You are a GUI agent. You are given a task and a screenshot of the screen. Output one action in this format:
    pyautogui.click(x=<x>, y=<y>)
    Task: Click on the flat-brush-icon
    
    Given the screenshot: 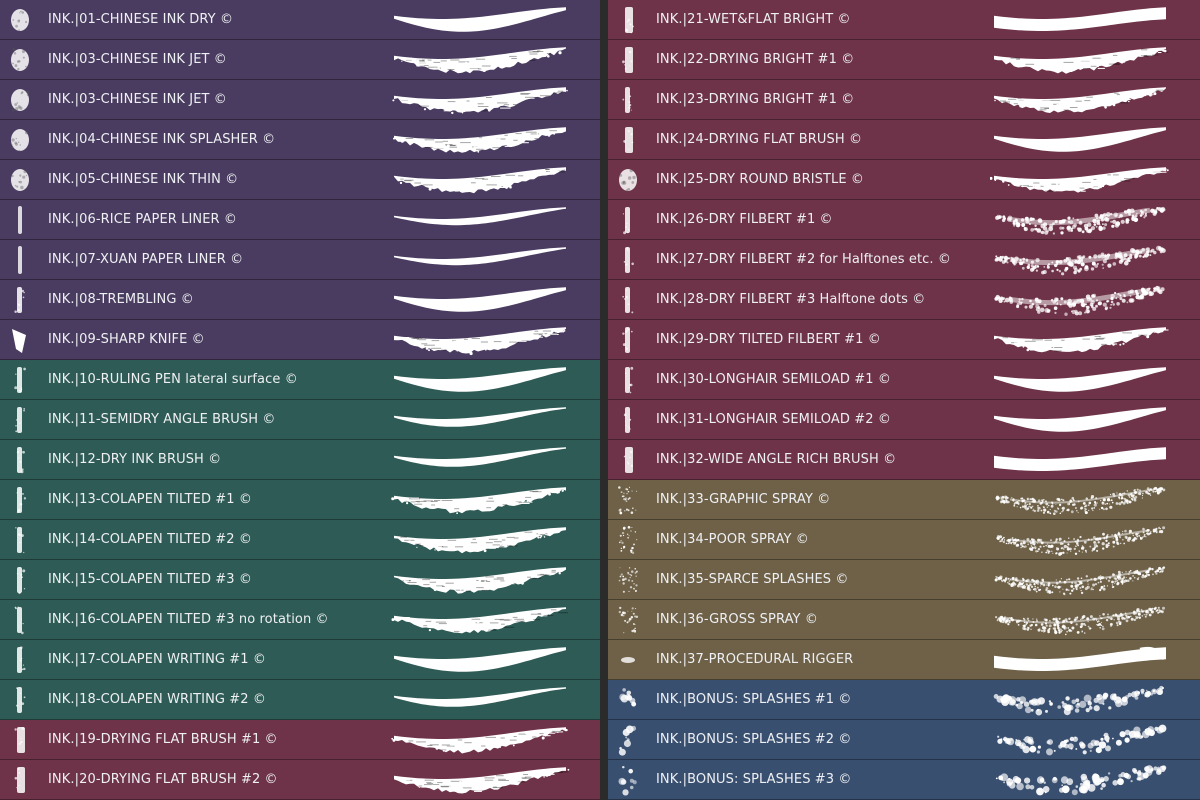 What is the action you would take?
    pyautogui.click(x=20, y=739)
    